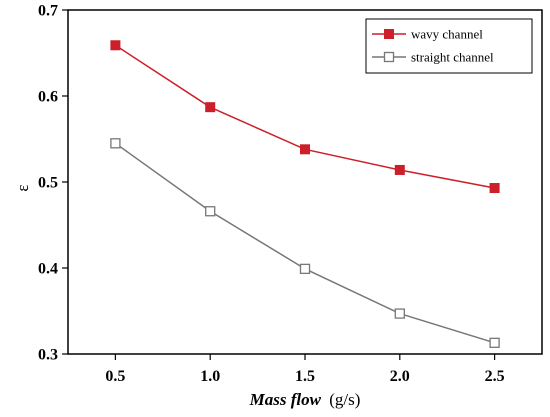 This screenshot has width=550, height=417. What do you see at coordinates (48, 11) in the screenshot?
I see `y-tick-label: 0.7` at bounding box center [48, 11].